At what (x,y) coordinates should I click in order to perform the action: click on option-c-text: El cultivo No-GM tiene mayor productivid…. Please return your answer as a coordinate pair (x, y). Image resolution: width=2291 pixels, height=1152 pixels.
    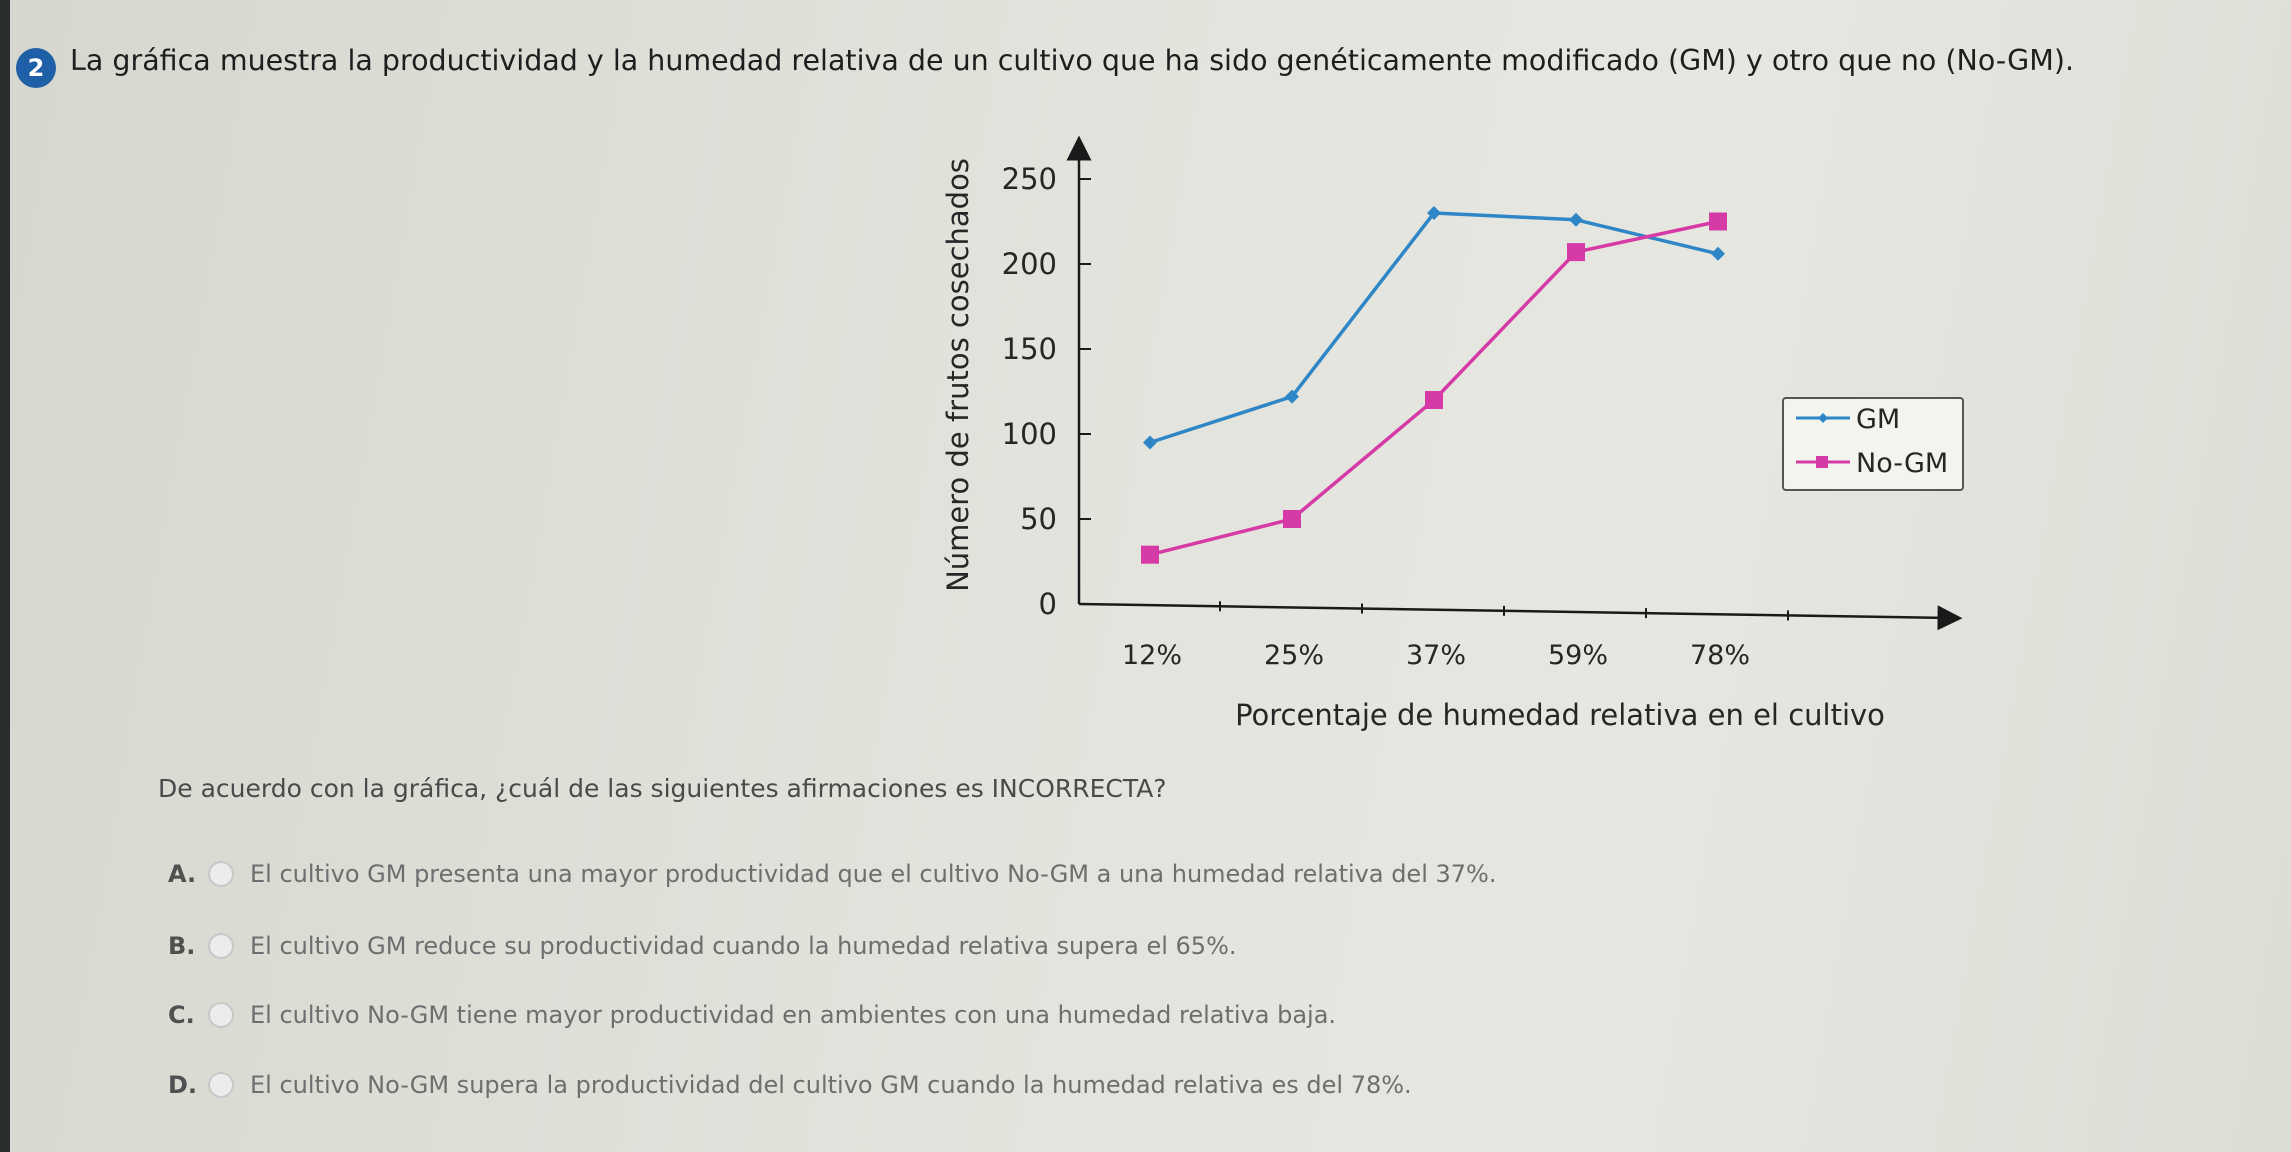
    Looking at the image, I should click on (793, 1015).